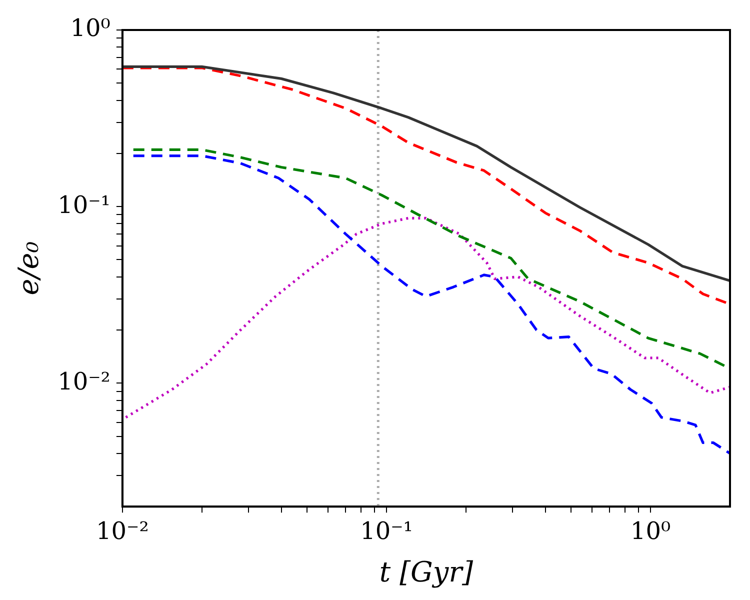 This screenshot has height=600, width=750. Describe the element at coordinates (650, 531) in the screenshot. I see `x-tick-label: 10⁰` at that location.